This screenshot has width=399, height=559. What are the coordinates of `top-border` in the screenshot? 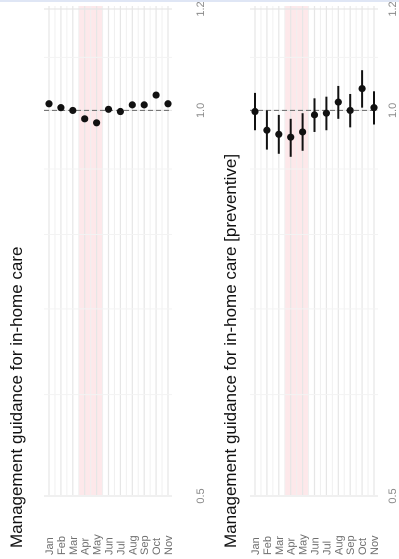 It's located at (199, 1).